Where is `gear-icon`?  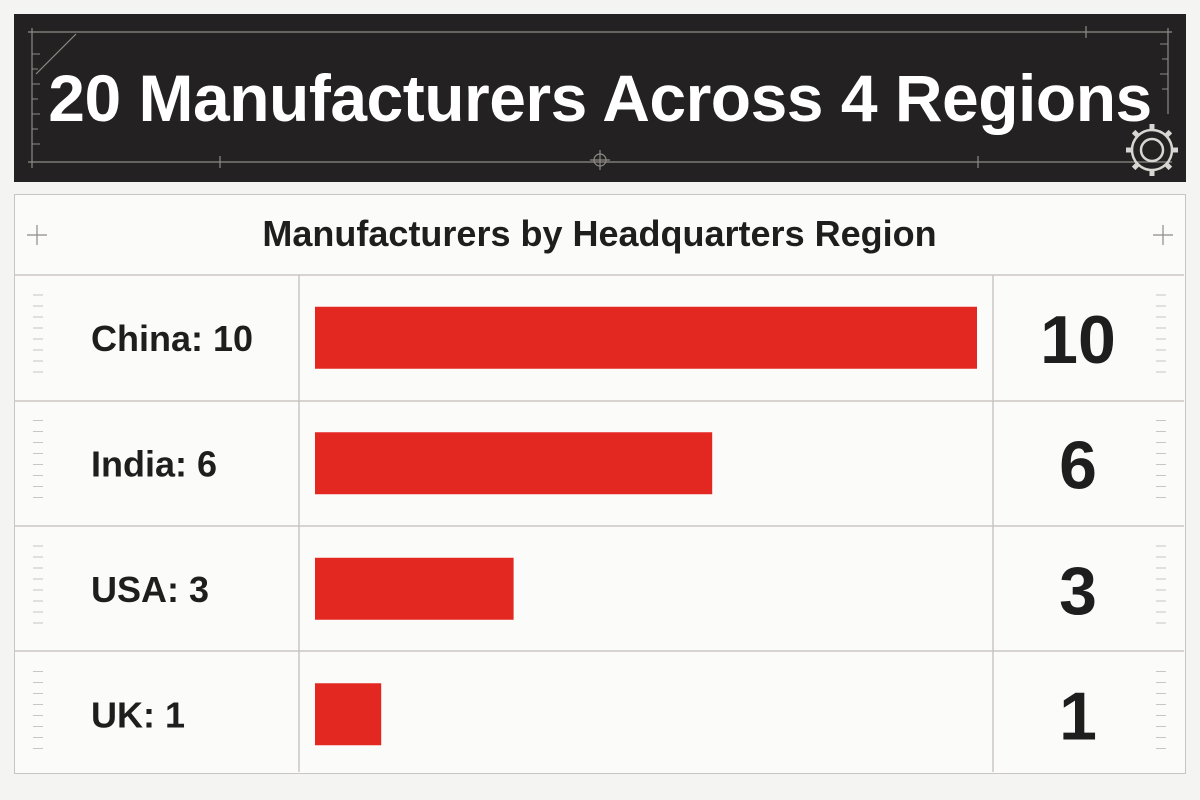 gear-icon is located at coordinates (1152, 150).